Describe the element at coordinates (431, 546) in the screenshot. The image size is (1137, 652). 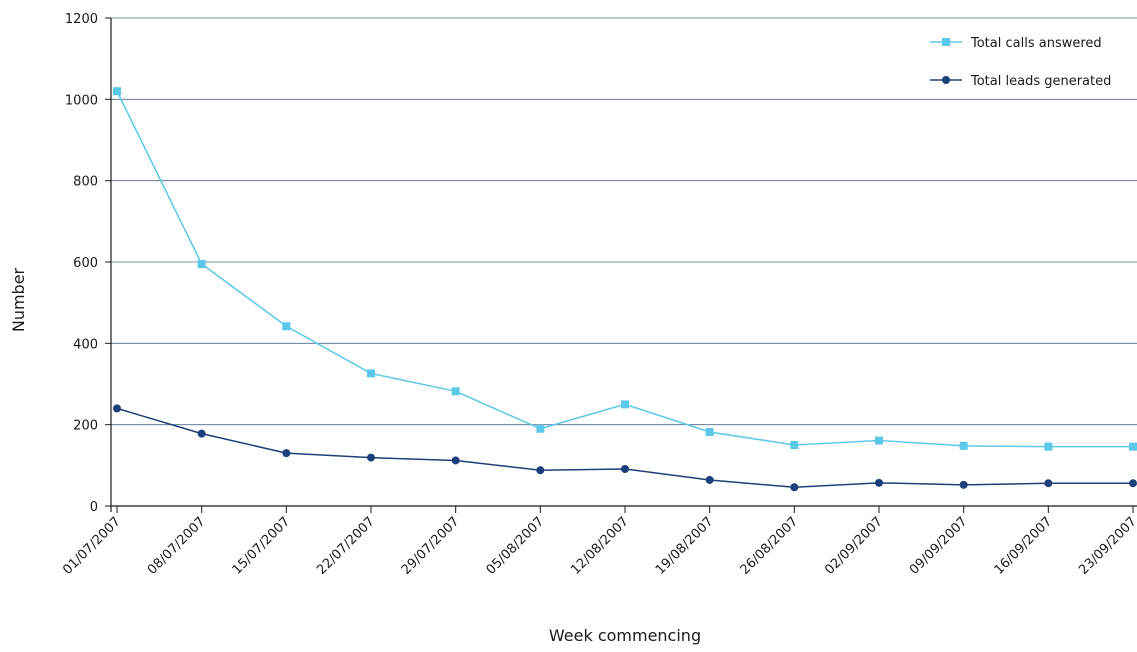
I see `x-tick-label: 29/07/2007` at that location.